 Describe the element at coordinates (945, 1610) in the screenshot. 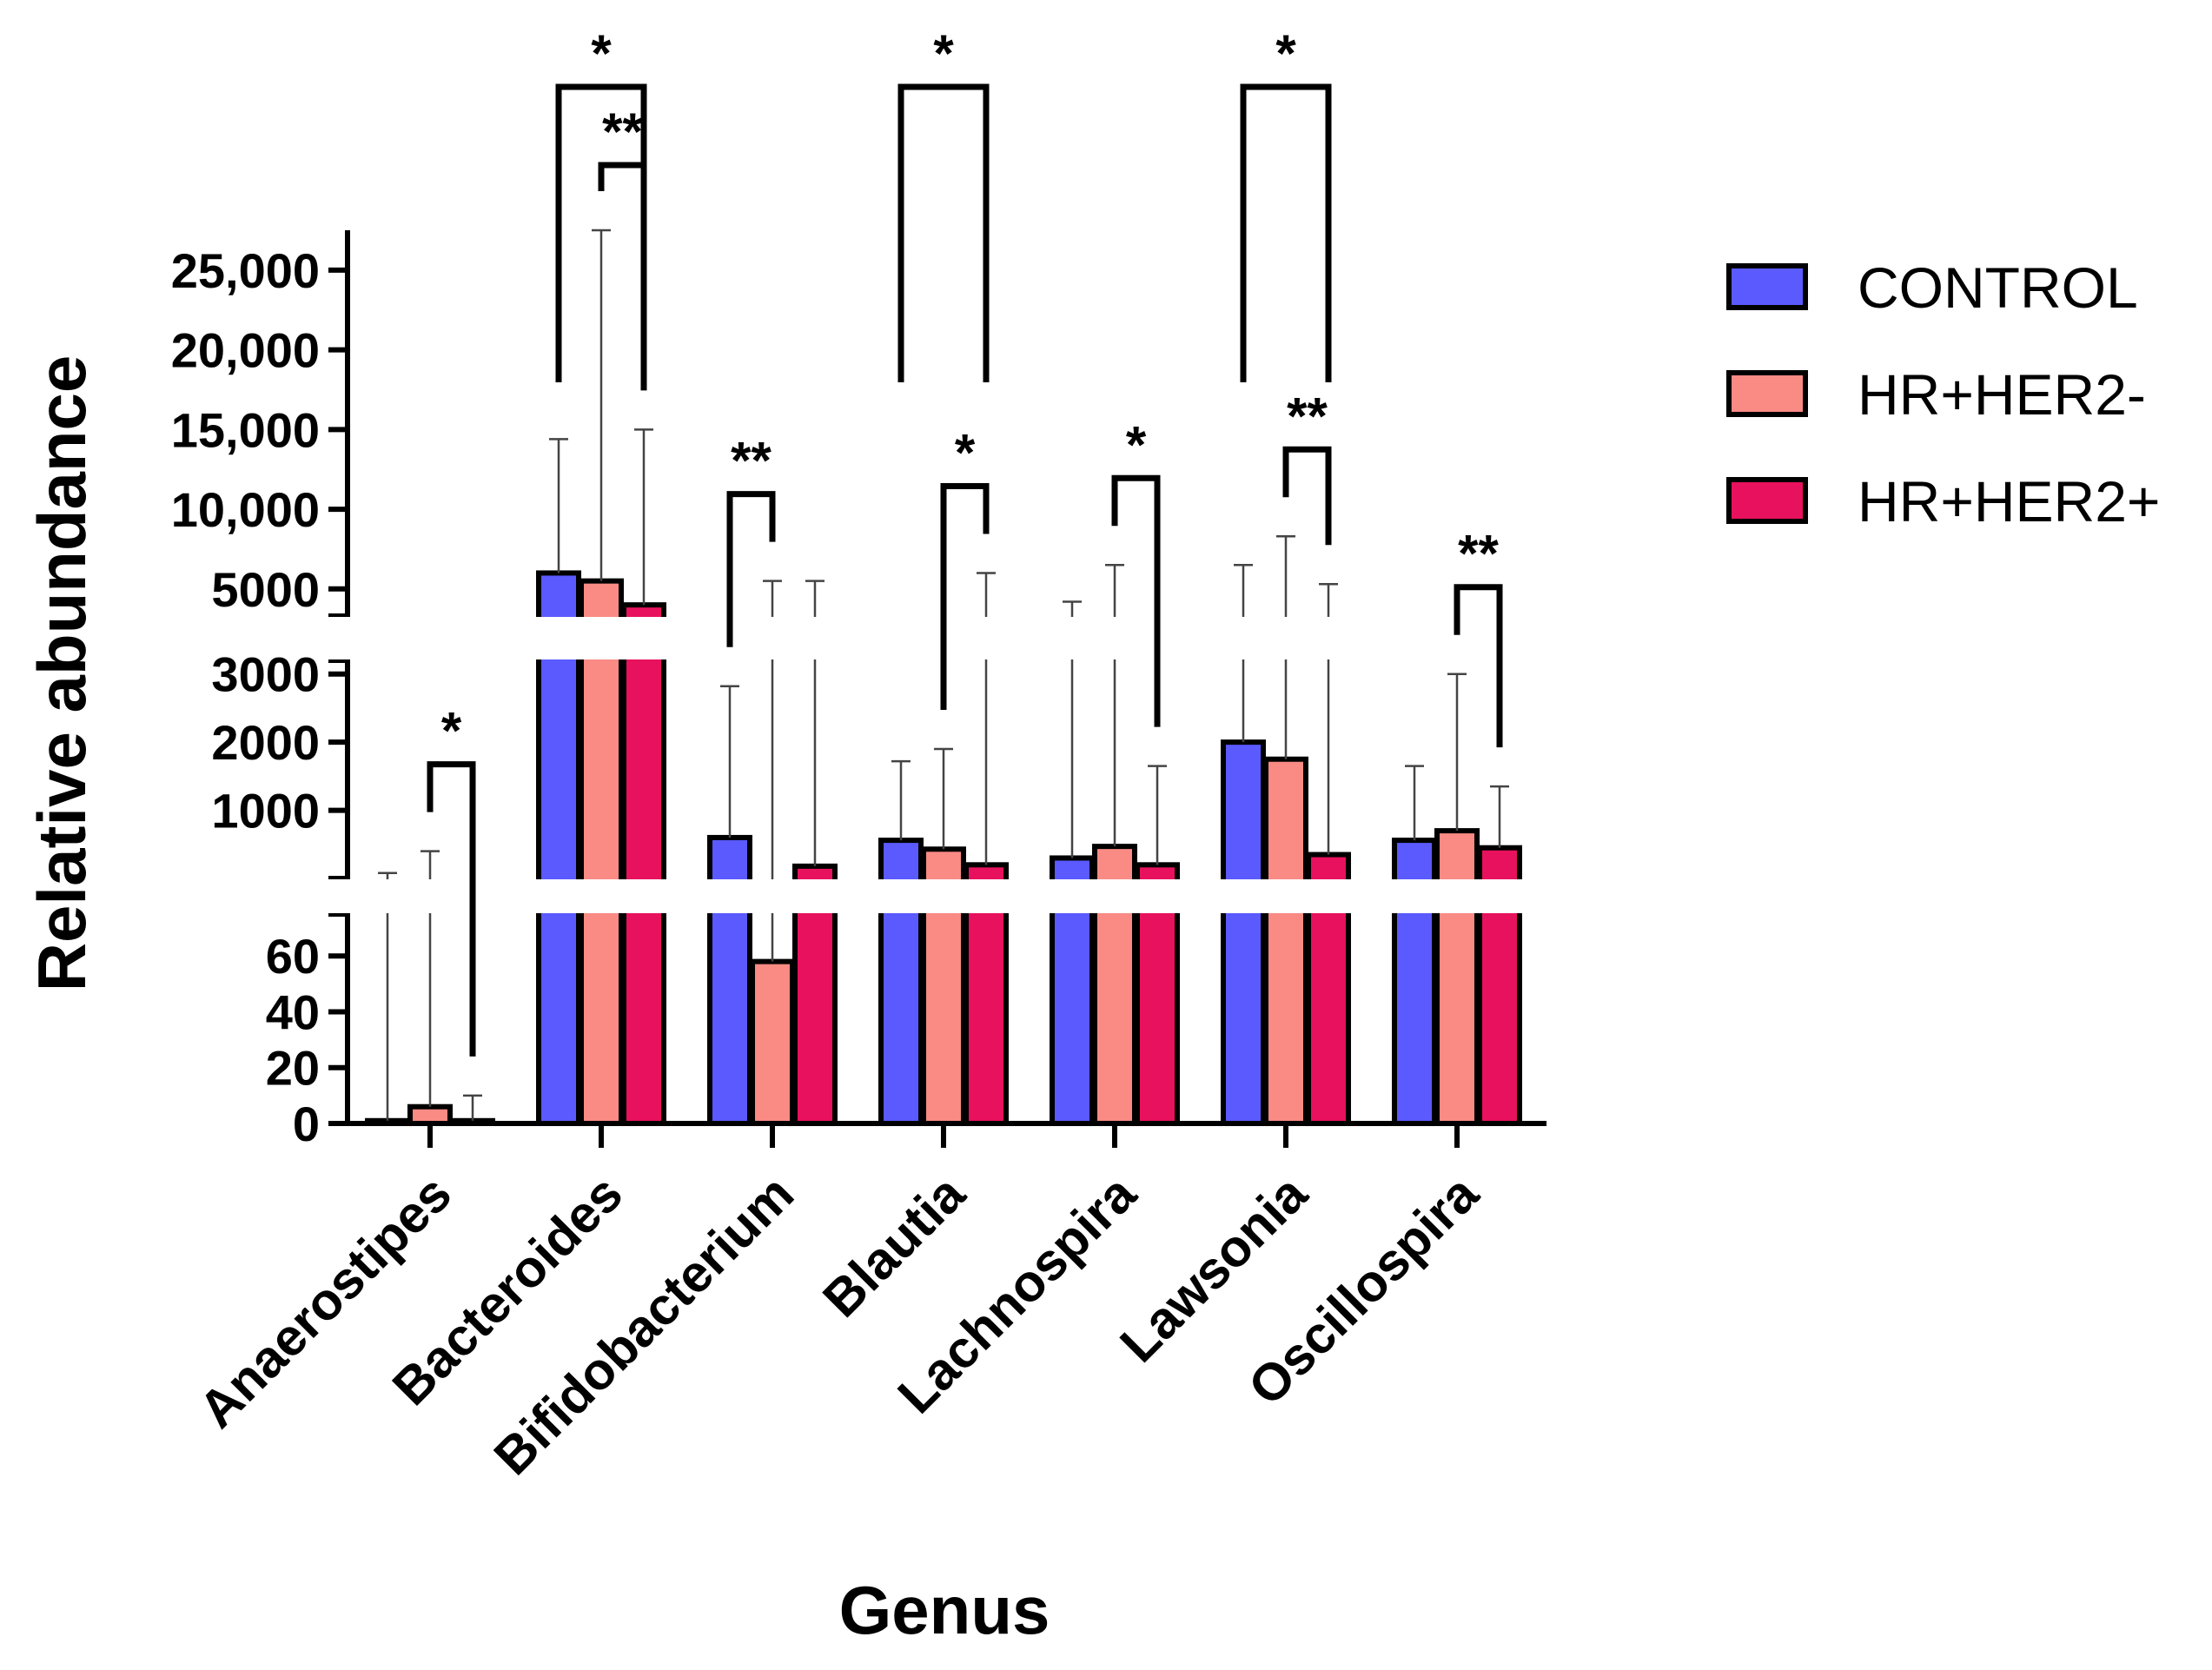

I see `x-axis-title: Genus` at that location.